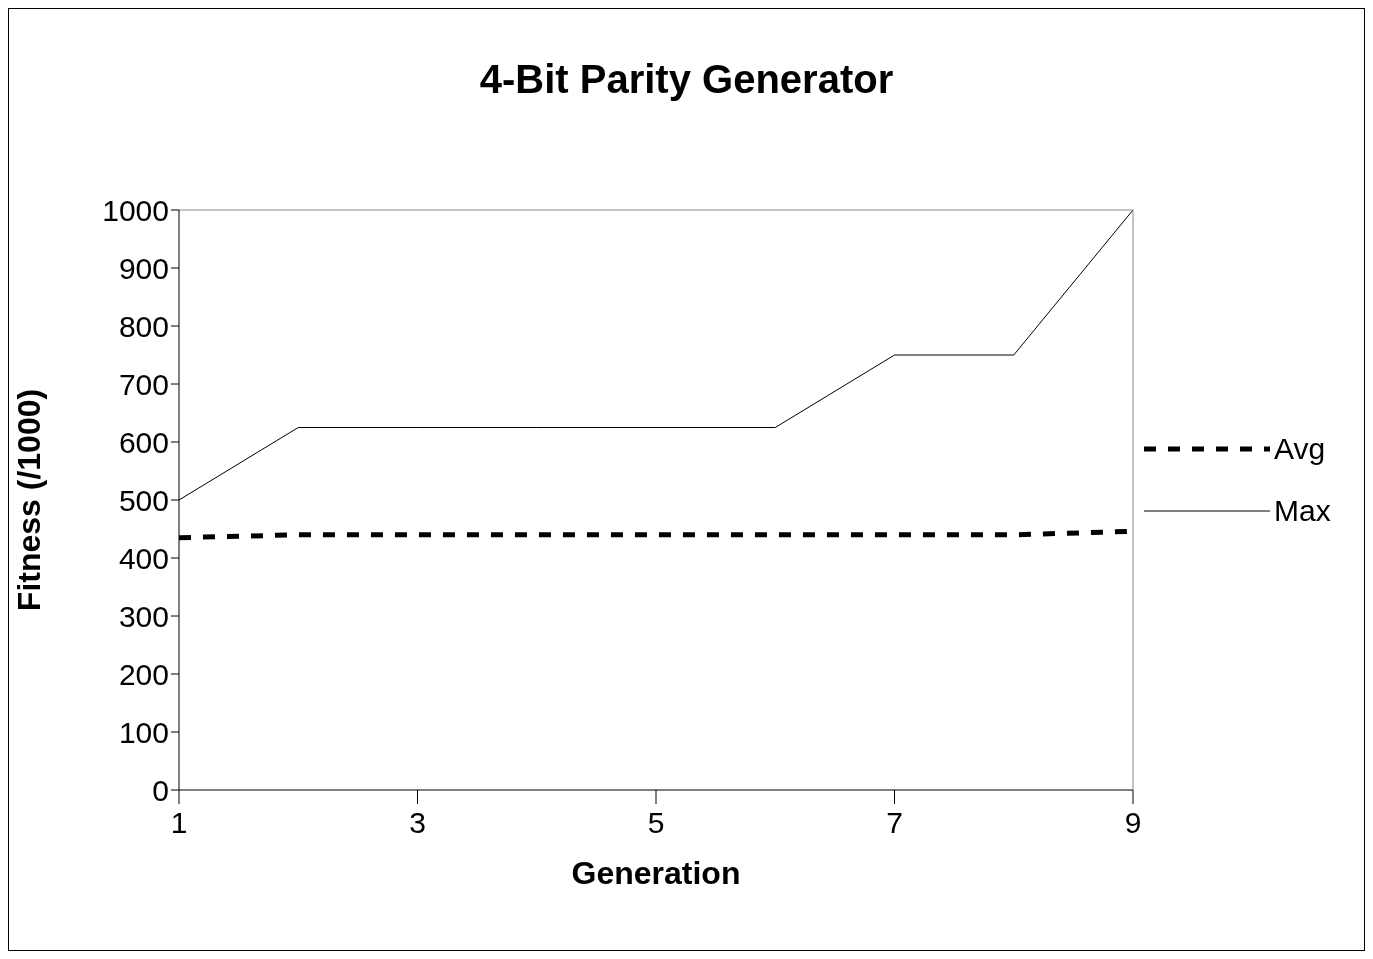  I want to click on x-tick-label: 1, so click(179, 823).